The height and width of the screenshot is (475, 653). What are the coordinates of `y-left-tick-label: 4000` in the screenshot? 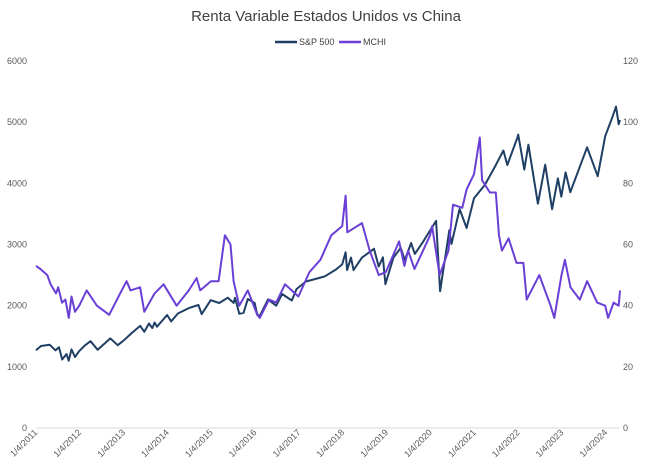 It's located at (17, 183).